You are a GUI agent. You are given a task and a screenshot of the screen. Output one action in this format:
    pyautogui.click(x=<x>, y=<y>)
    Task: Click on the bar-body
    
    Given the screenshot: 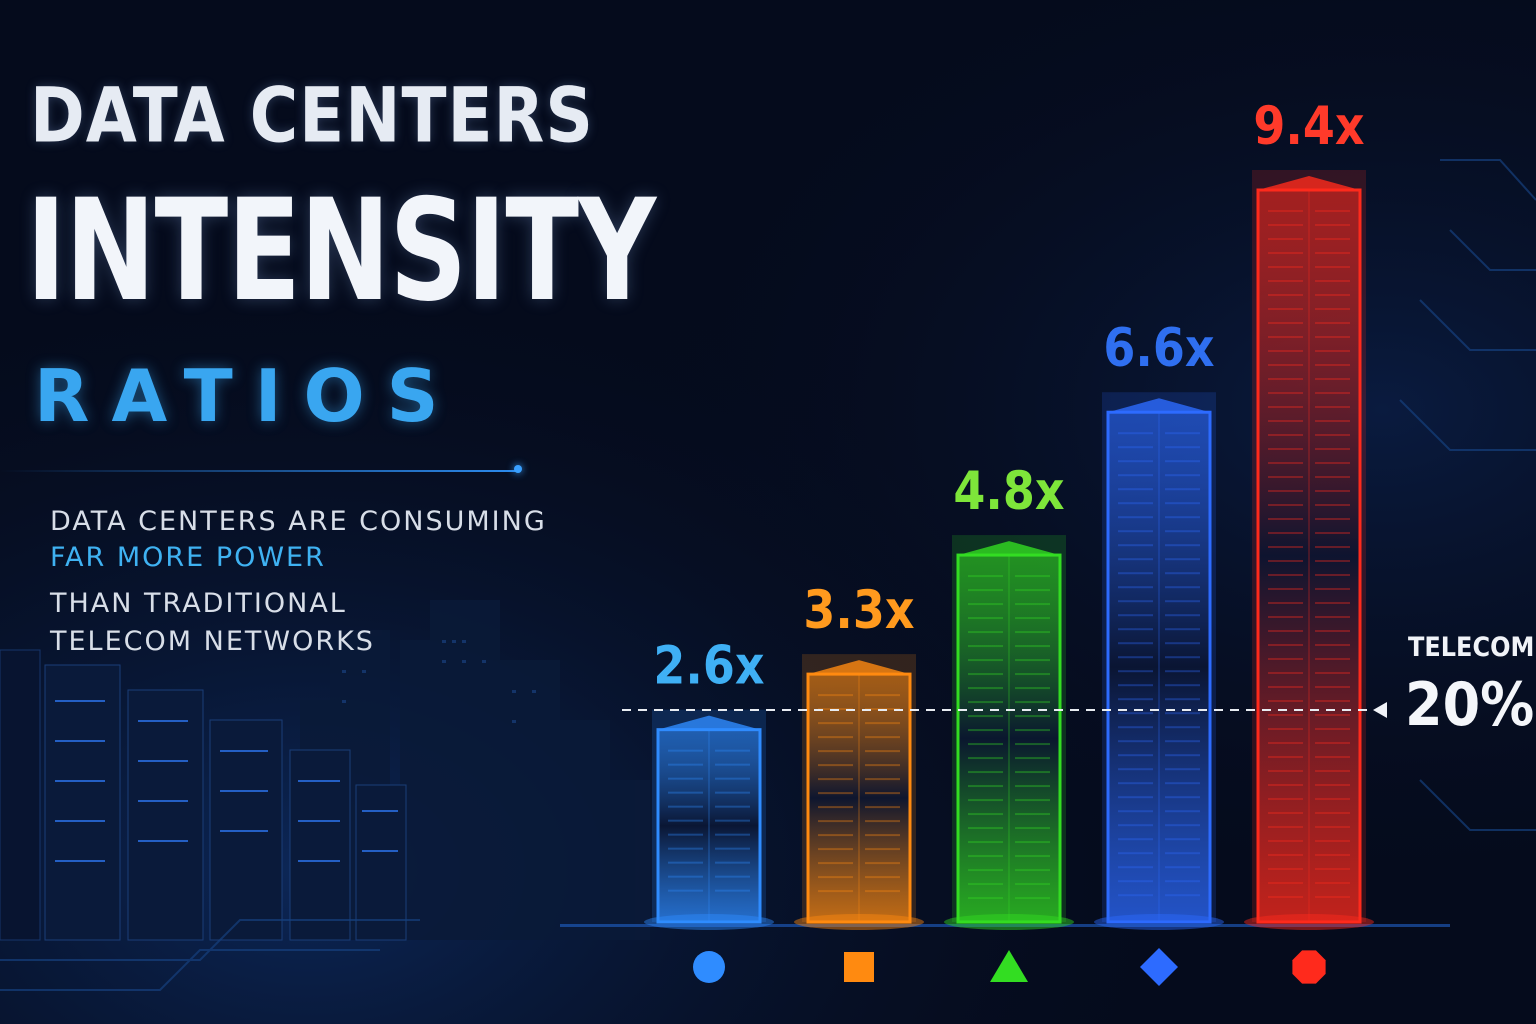 What is the action you would take?
    pyautogui.click(x=859, y=798)
    